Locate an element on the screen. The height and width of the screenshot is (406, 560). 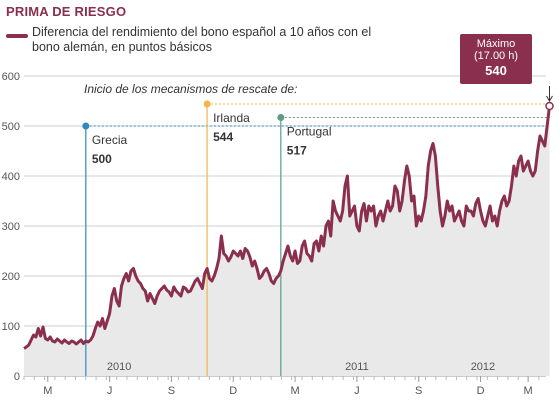
year-label: 2010 is located at coordinates (119, 367).